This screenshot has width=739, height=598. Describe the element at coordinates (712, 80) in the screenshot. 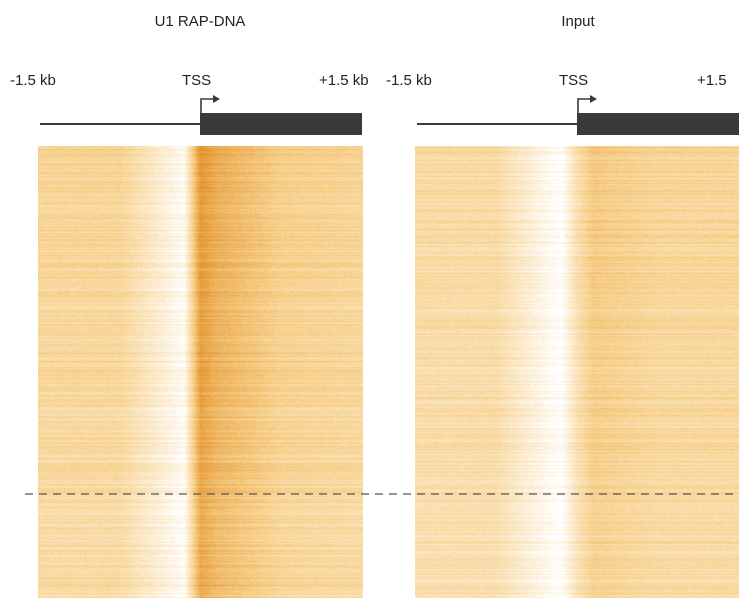

I see `tick-label-right-end: +1.5` at that location.